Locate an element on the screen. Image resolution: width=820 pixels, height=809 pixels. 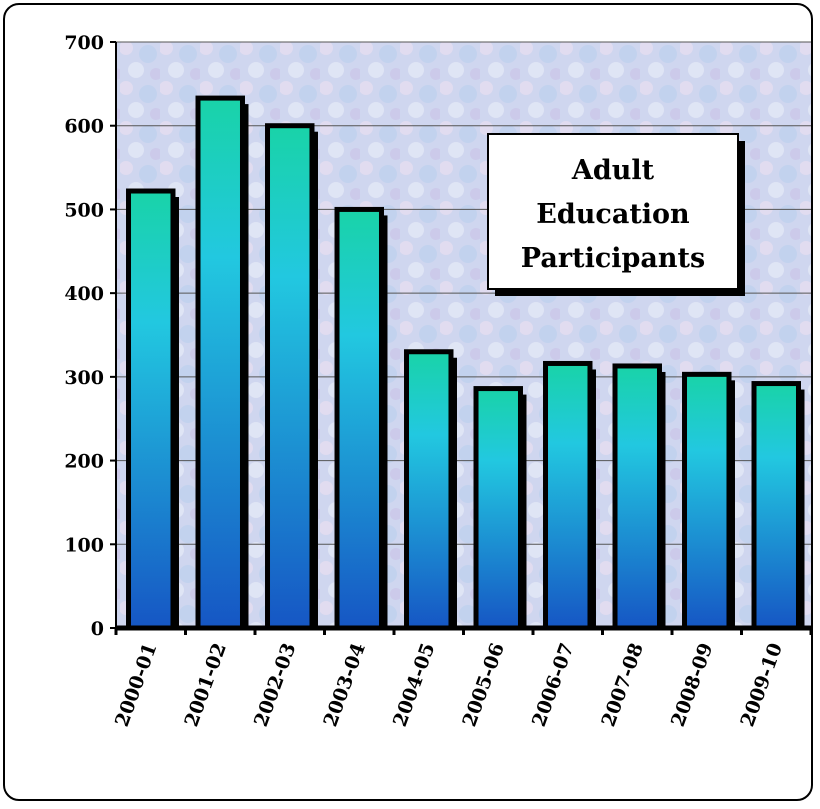
chart-title-box: Adult Education Participants is located at coordinates (616, 214).